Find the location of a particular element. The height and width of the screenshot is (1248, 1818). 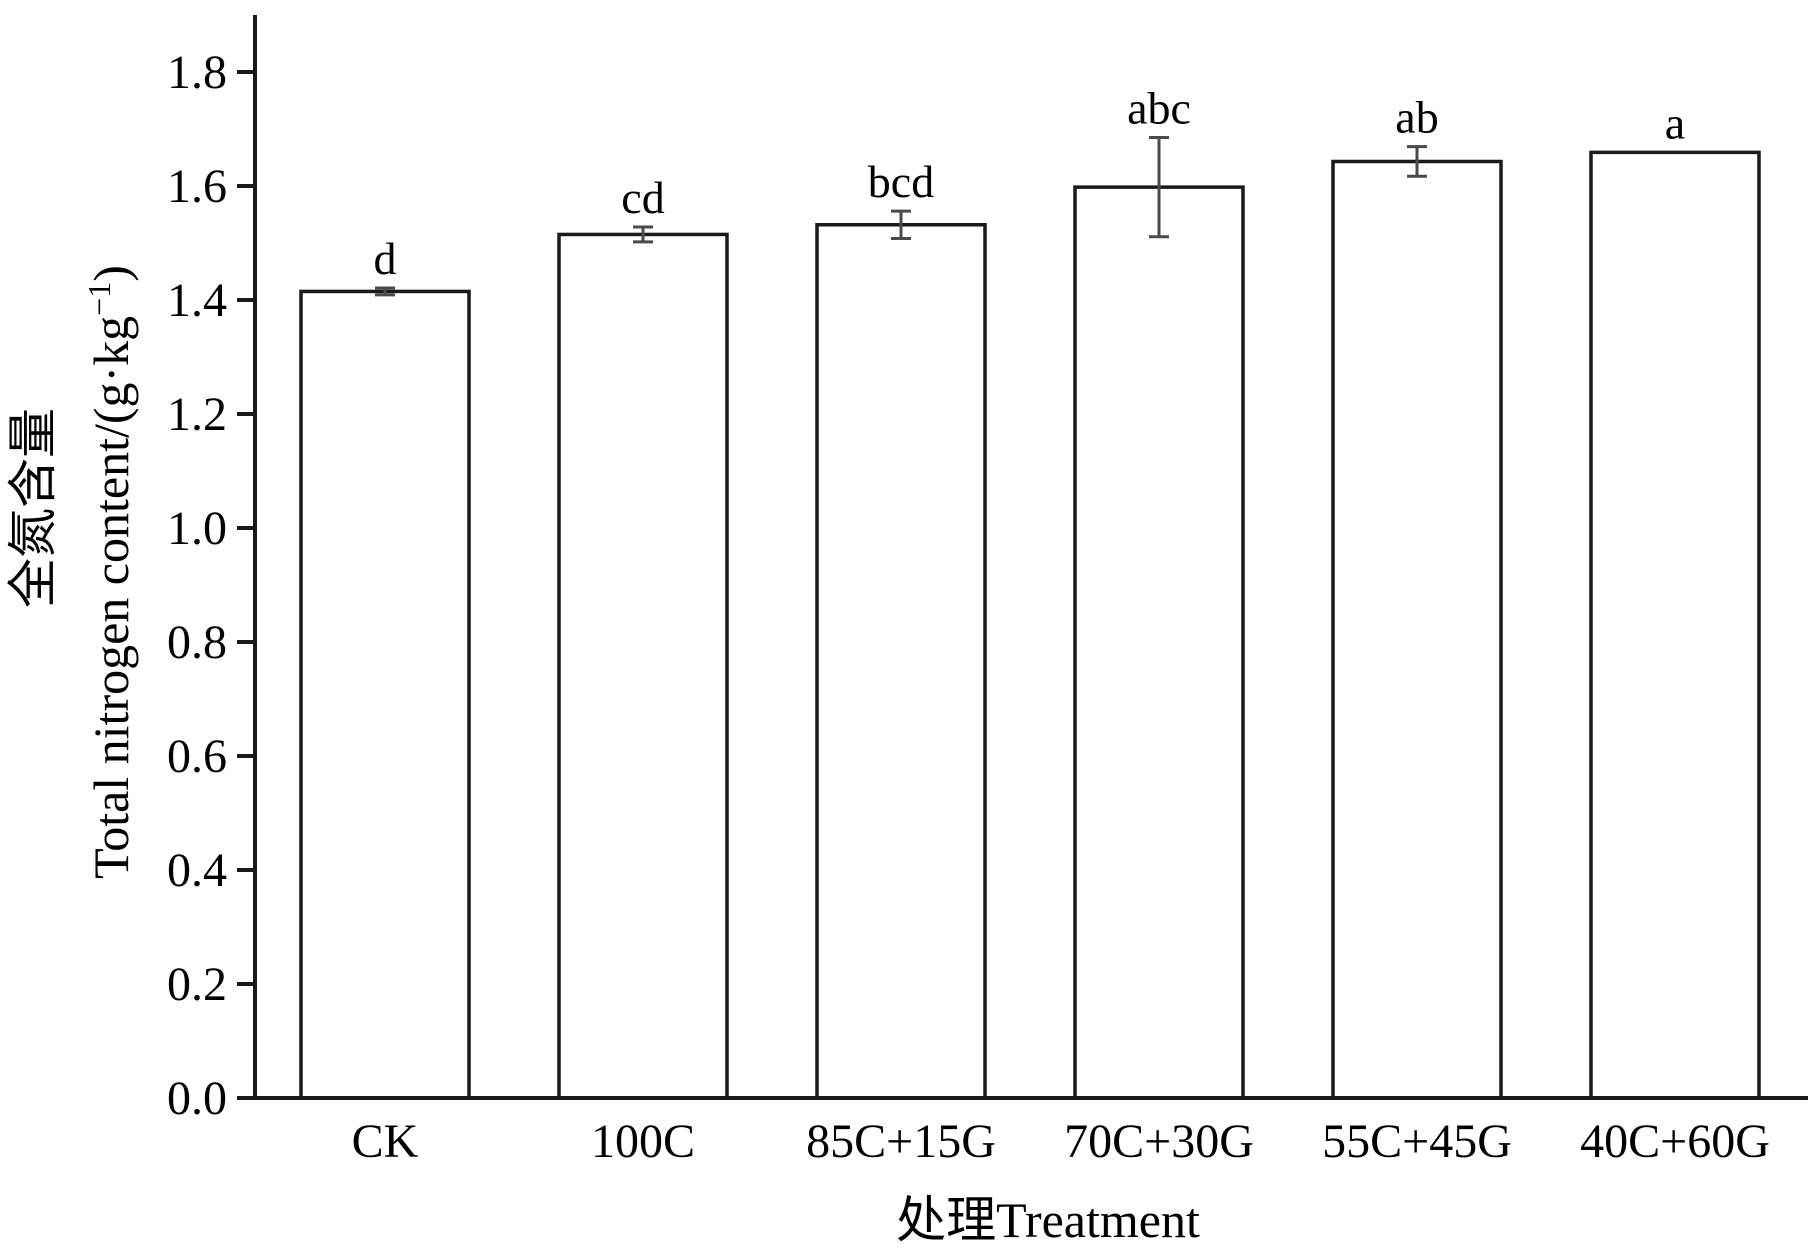

significance-label: ab is located at coordinates (1416, 117).